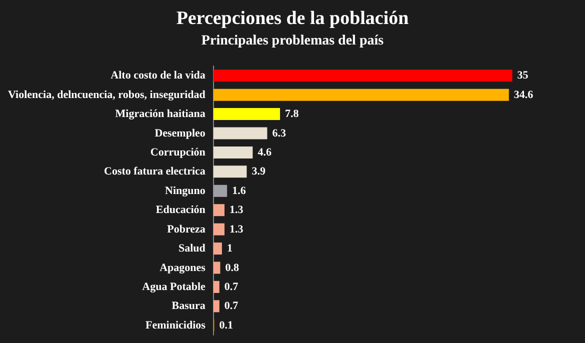 The width and height of the screenshot is (585, 343). Describe the element at coordinates (229, 248) in the screenshot. I see `data-label: 1` at that location.